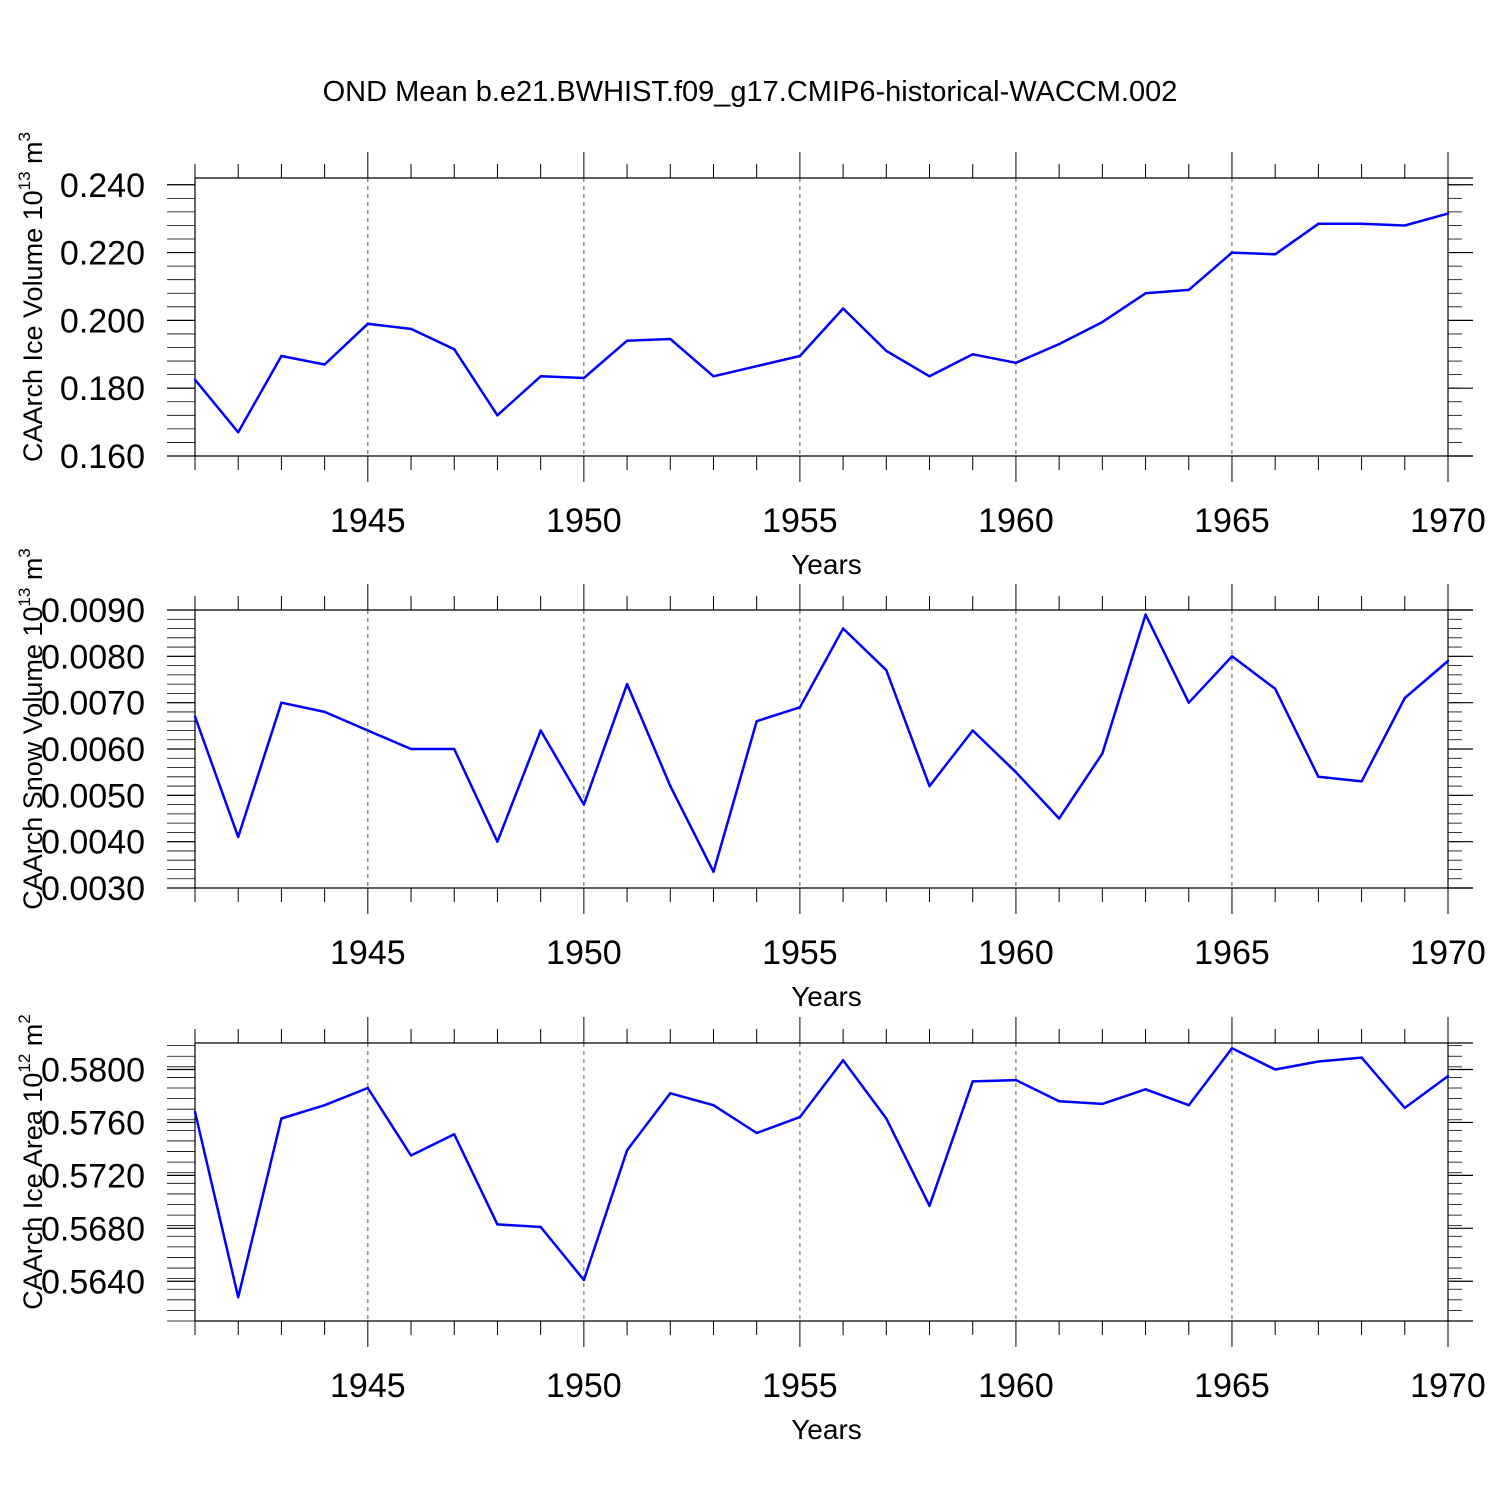 Image resolution: width=1500 pixels, height=1500 pixels. What do you see at coordinates (93, 889) in the screenshot?
I see `y-tick-label: 0.0030` at bounding box center [93, 889].